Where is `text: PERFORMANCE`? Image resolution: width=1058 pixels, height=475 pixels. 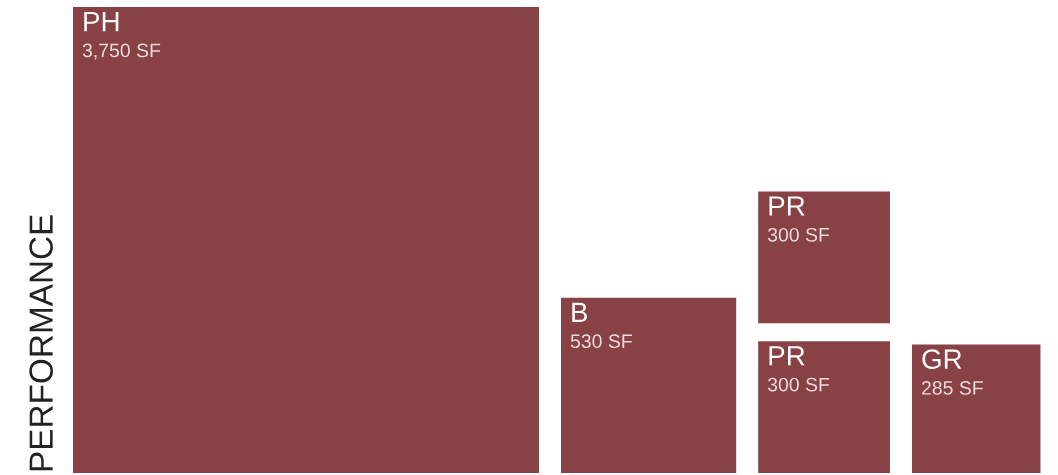 text: PERFORMANCE is located at coordinates (41, 343).